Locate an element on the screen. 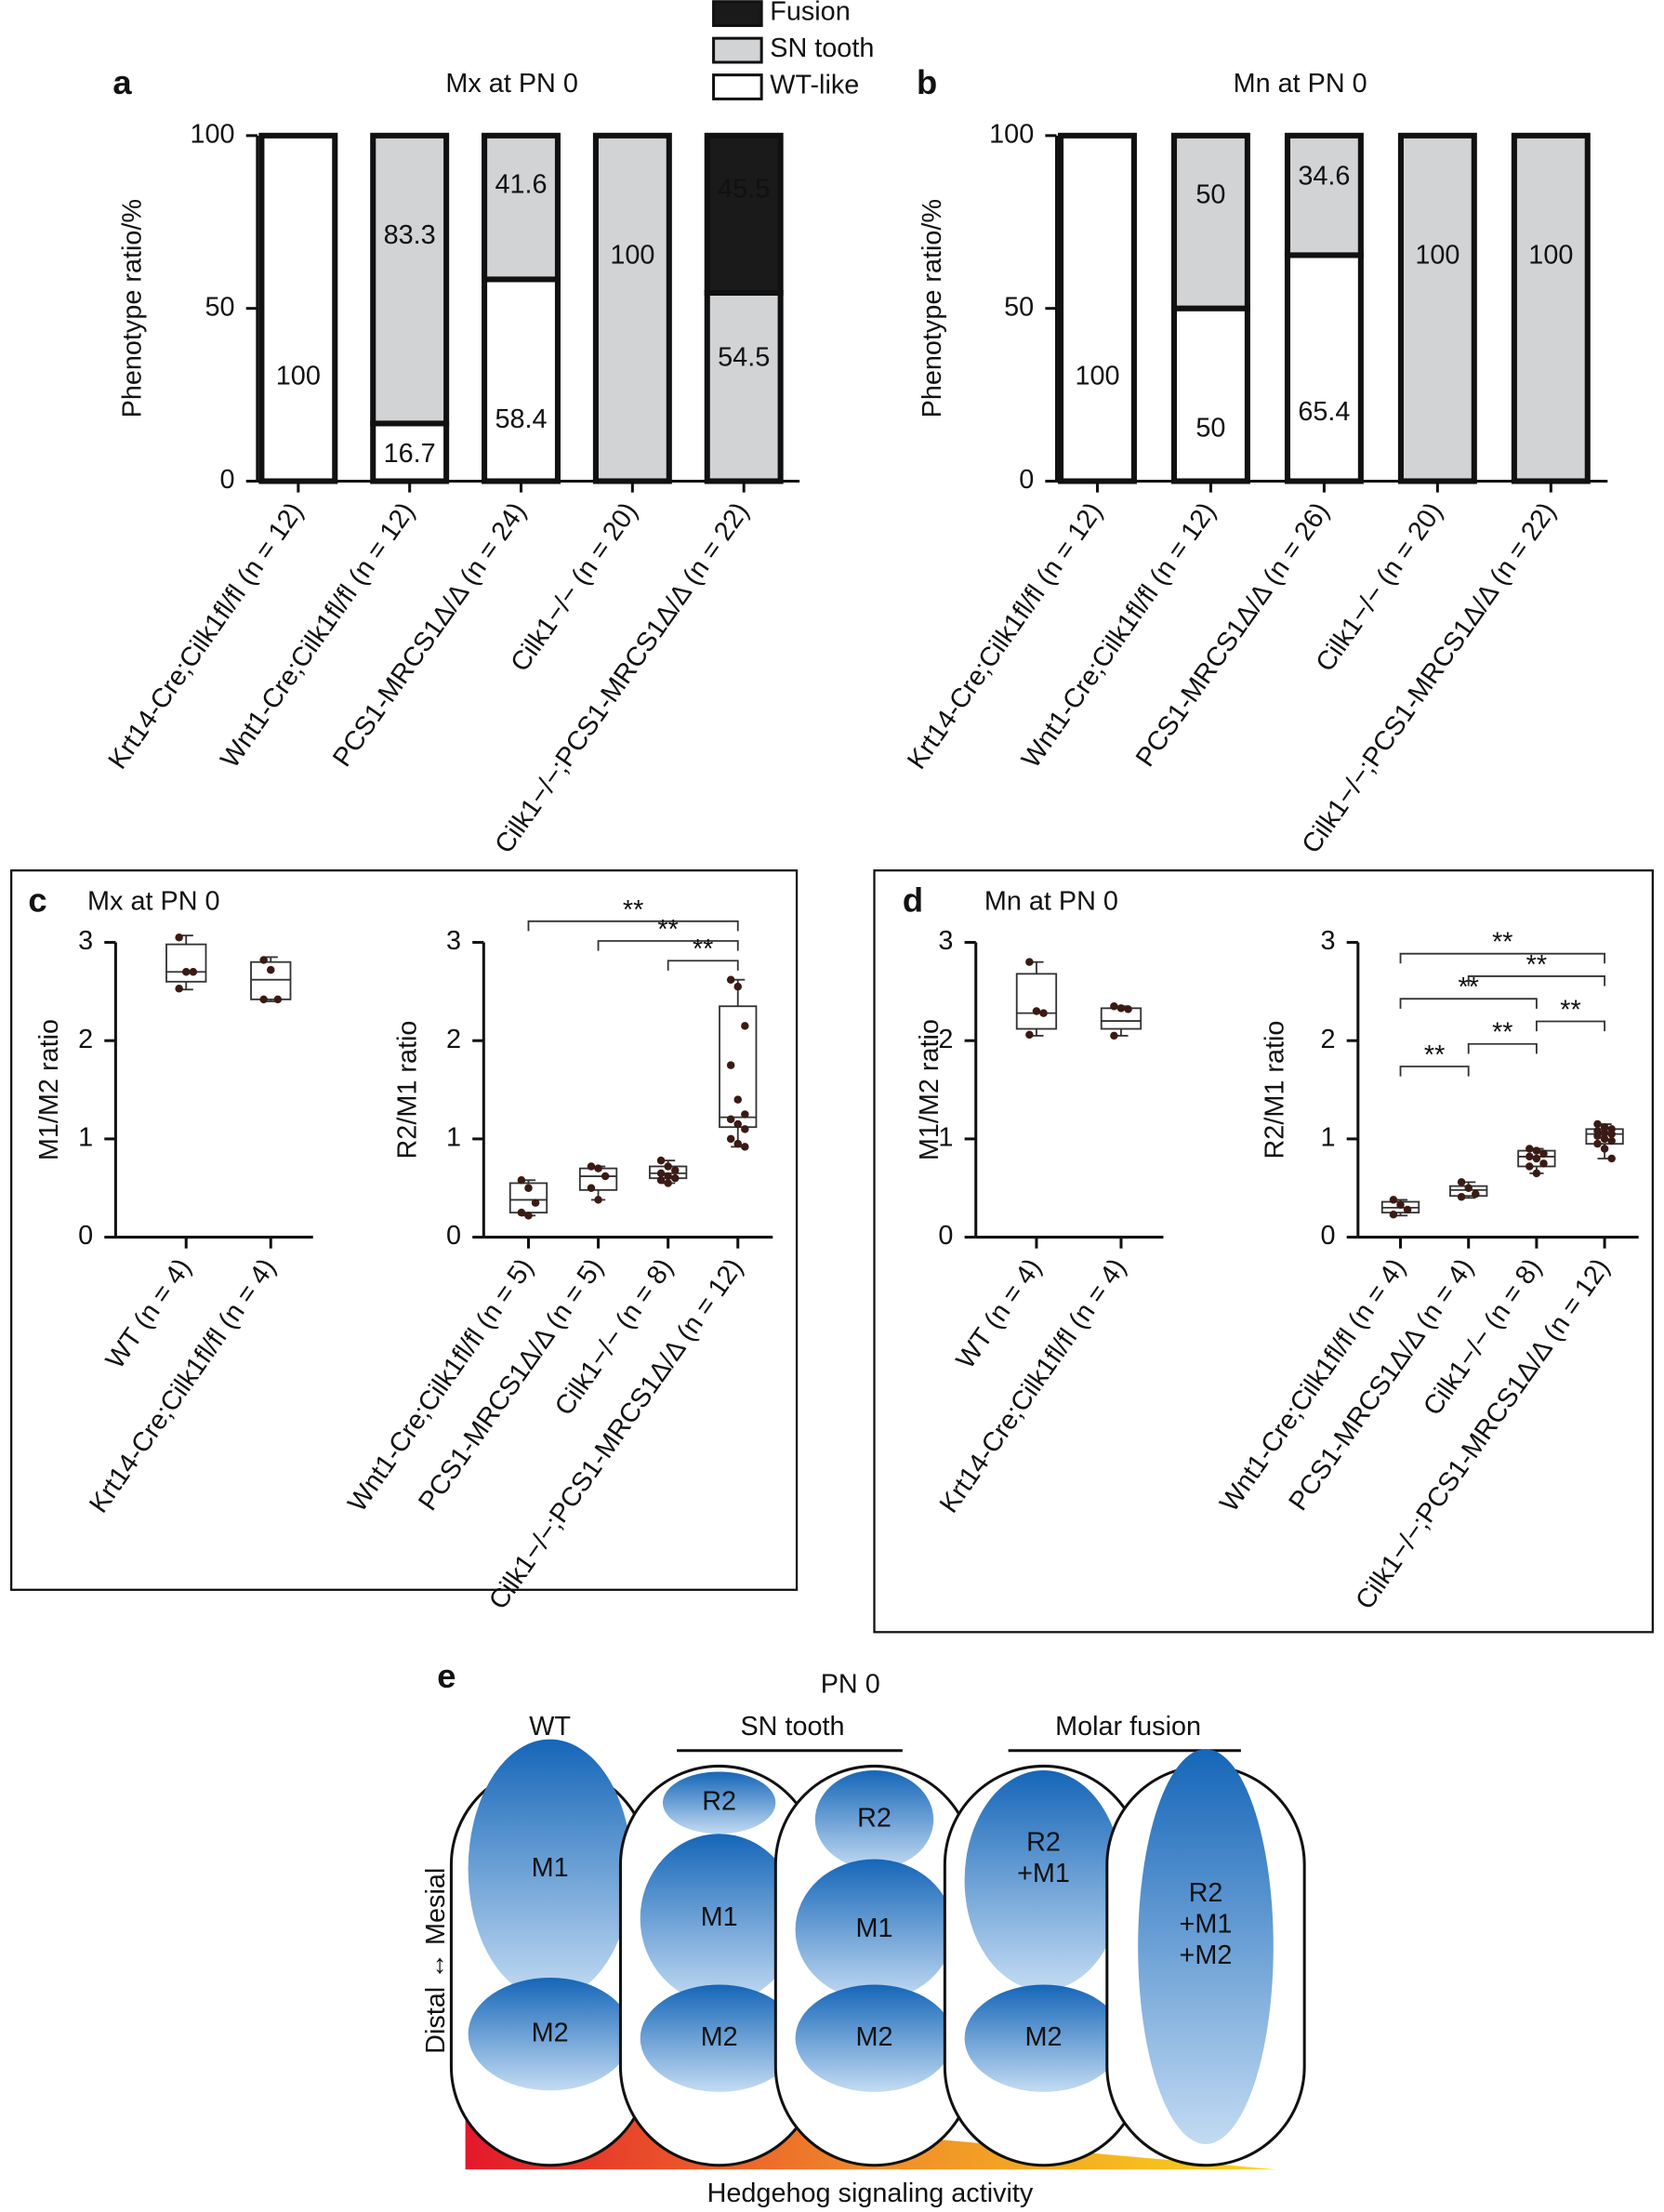 The height and width of the screenshot is (2212, 1664). y-tick-label: 3 is located at coordinates (453, 941).